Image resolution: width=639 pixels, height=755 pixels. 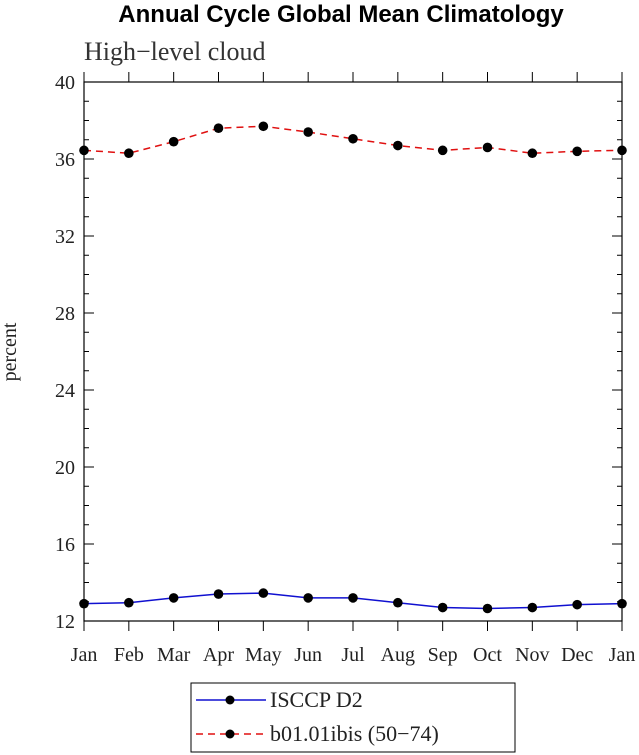 What do you see at coordinates (218, 655) in the screenshot?
I see `x-tick-label: Apr` at bounding box center [218, 655].